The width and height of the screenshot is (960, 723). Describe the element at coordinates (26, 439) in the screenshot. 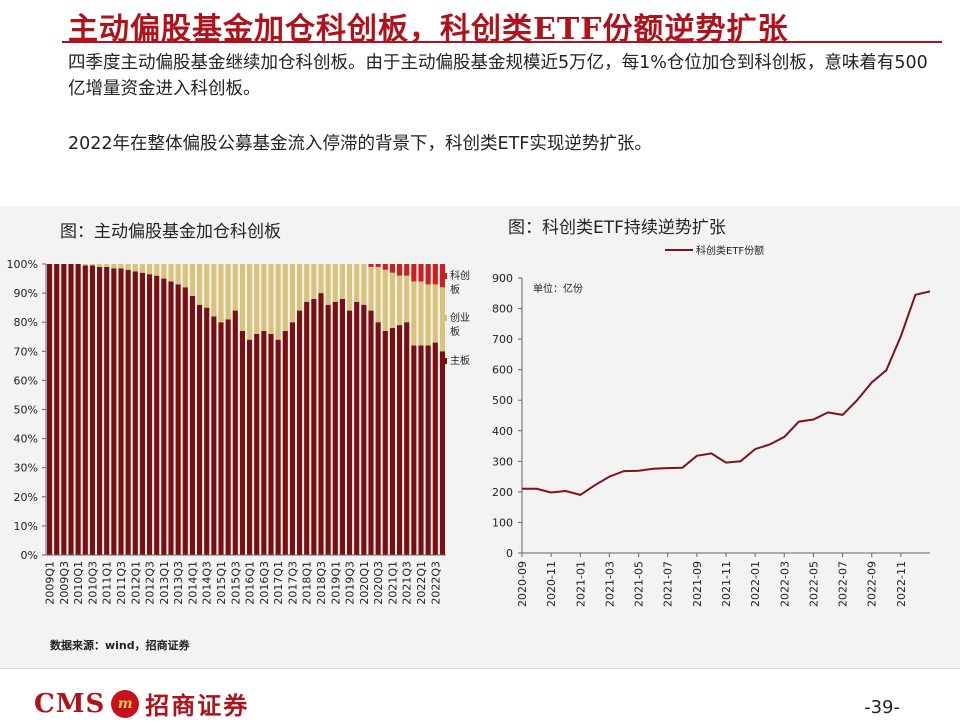

I see `y-tick-label: 40%` at that location.